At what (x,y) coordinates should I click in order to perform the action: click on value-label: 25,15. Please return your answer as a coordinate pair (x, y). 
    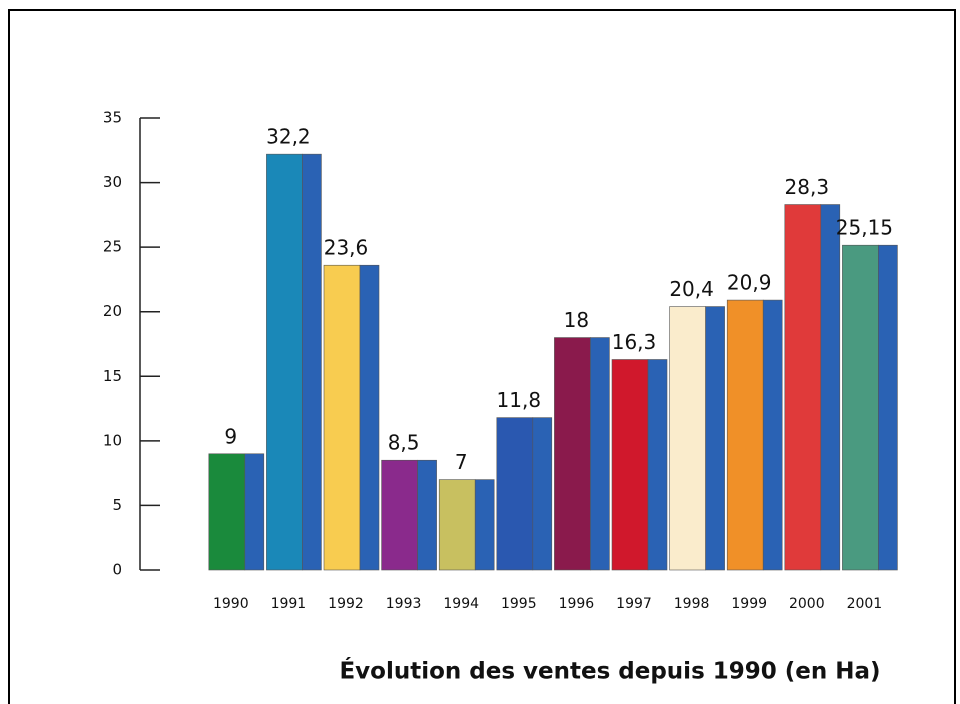
    Looking at the image, I should click on (864, 228).